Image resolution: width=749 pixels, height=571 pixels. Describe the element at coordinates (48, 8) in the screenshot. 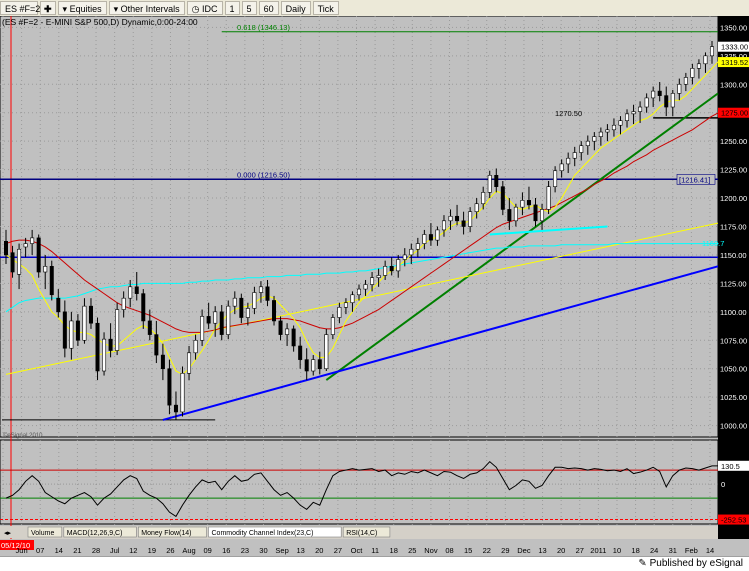

I see `new-window-icon: ✚` at that location.